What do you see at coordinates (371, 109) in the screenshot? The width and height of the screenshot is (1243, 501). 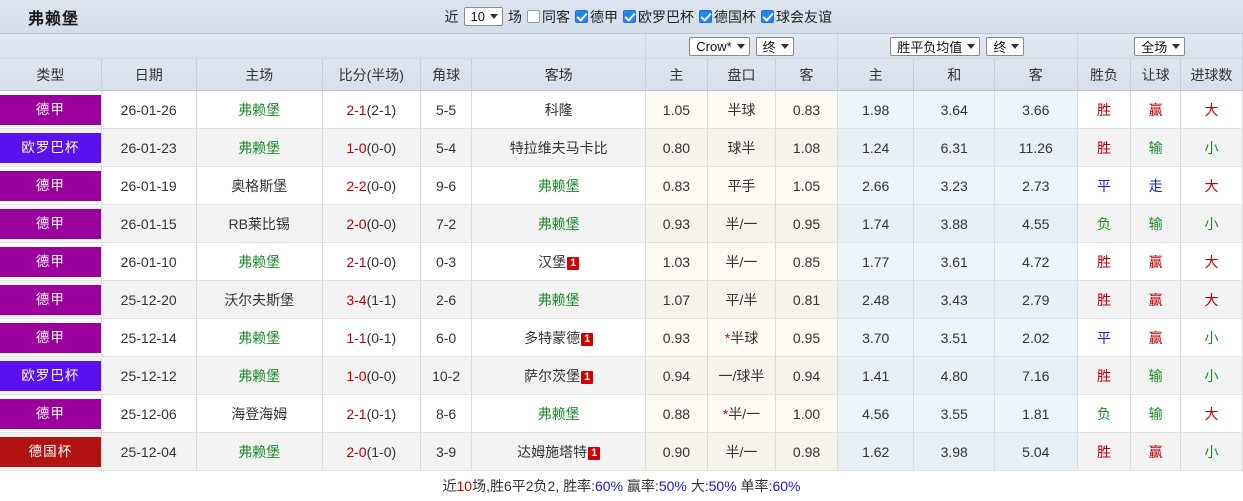 I see `cell-score: 2-1(2-1)` at bounding box center [371, 109].